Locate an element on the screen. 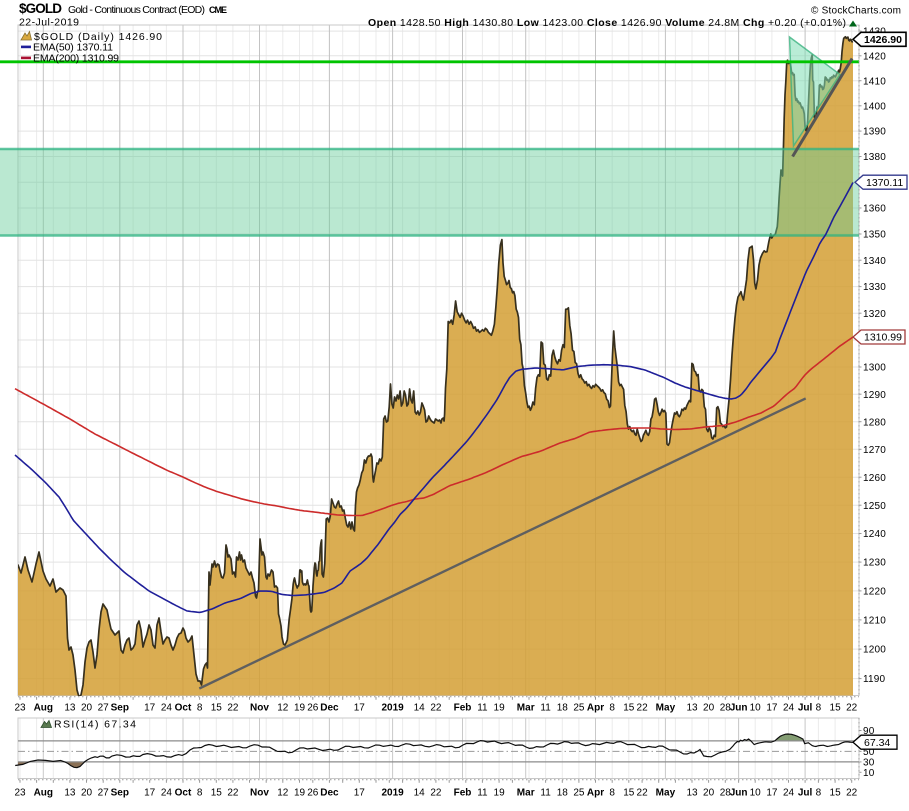 Image resolution: width=909 pixels, height=811 pixels. svg-text:Gold - Continuous Contract (EO: Gold - Continuous Contract (EOD) is located at coordinates (136, 10).